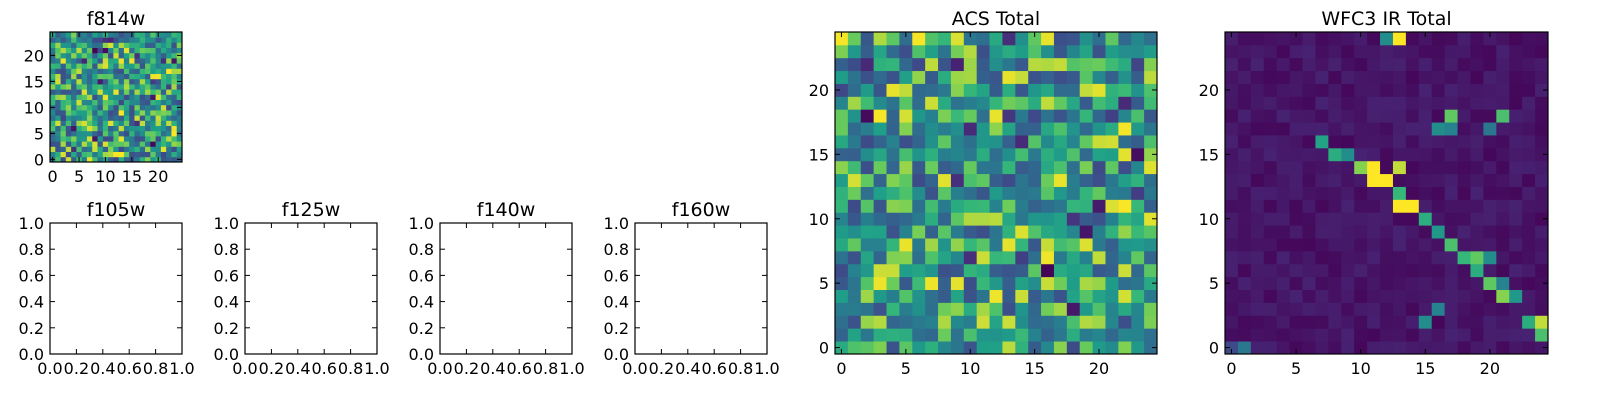  I want to click on chart-title: f125w, so click(311, 210).